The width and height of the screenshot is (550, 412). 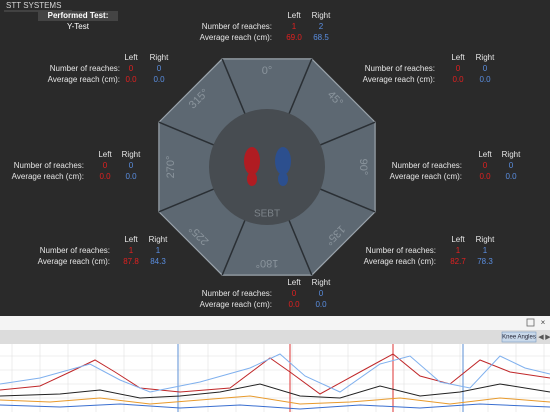 I want to click on restore-button, so click(x=530, y=322).